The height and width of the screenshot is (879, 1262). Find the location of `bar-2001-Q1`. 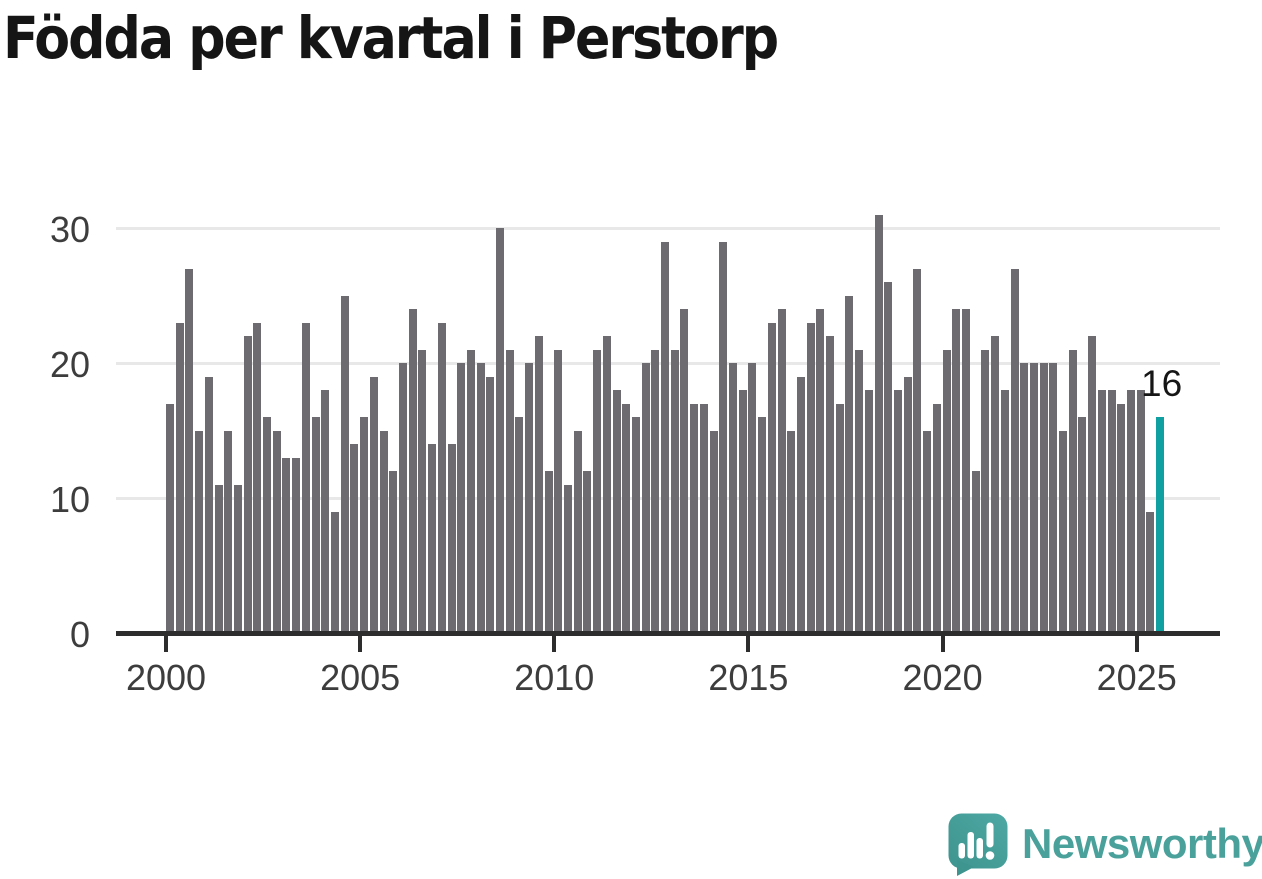

bar-2001-Q1 is located at coordinates (208, 504).